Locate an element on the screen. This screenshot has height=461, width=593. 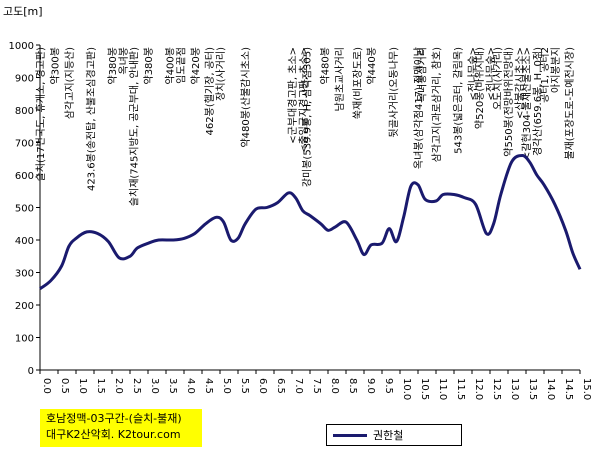
y-tick-label: 900 is located at coordinates (24, 79).